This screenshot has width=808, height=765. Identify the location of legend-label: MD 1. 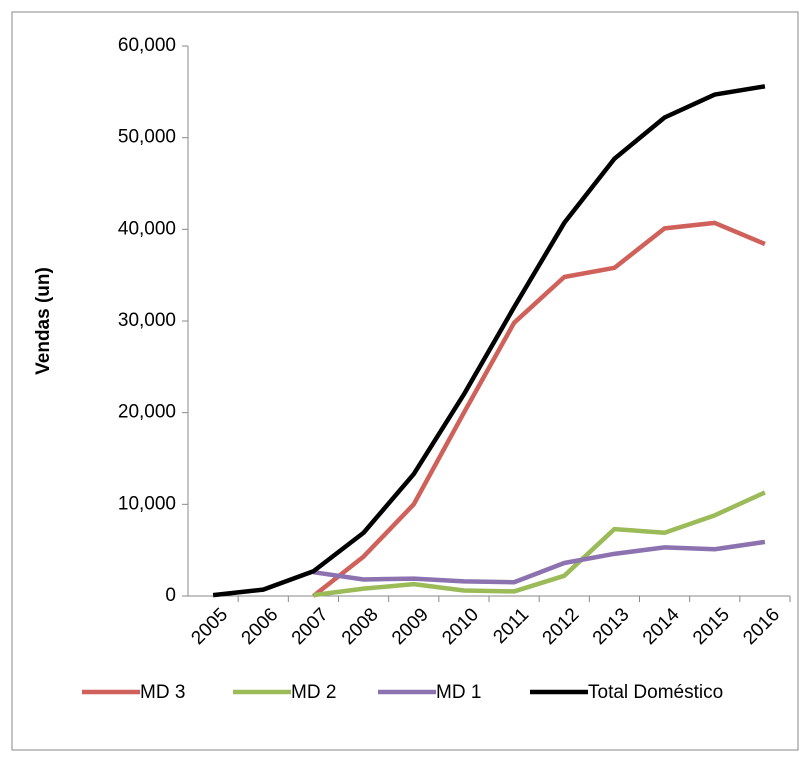
(458, 692).